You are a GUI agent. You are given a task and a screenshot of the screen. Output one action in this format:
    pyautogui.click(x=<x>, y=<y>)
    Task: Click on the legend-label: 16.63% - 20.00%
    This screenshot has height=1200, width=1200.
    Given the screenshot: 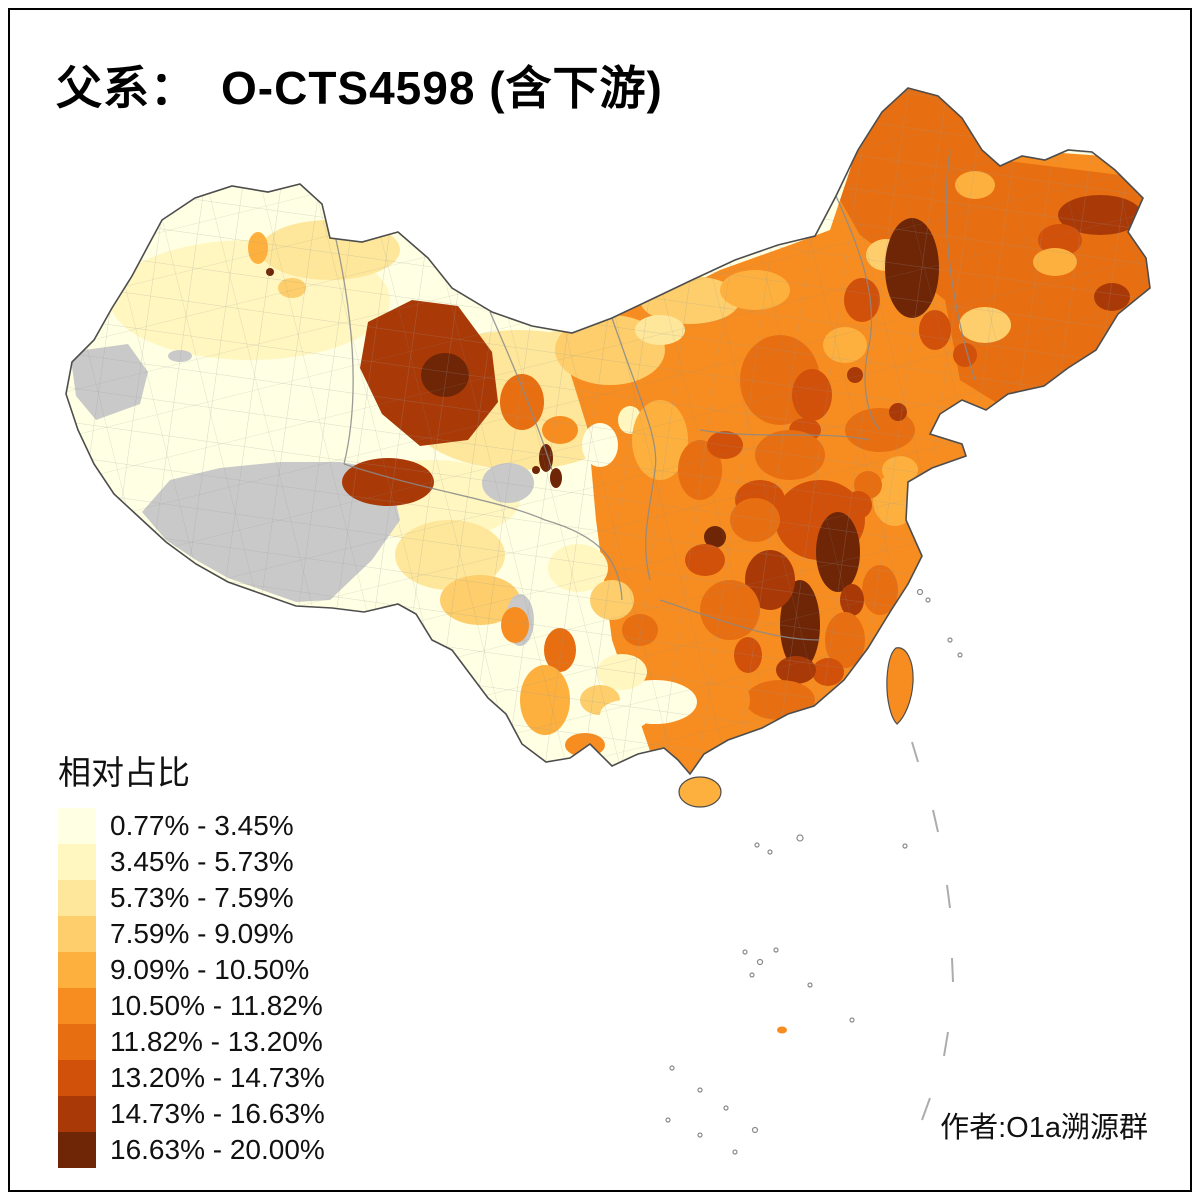 What is the action you would take?
    pyautogui.click(x=217, y=1149)
    